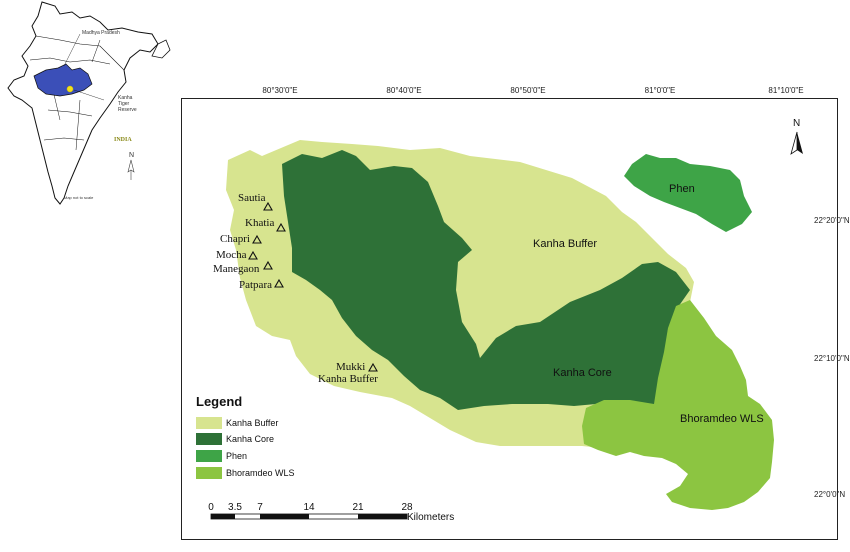  I want to click on longitude-label: 81°10'0"E, so click(786, 90).